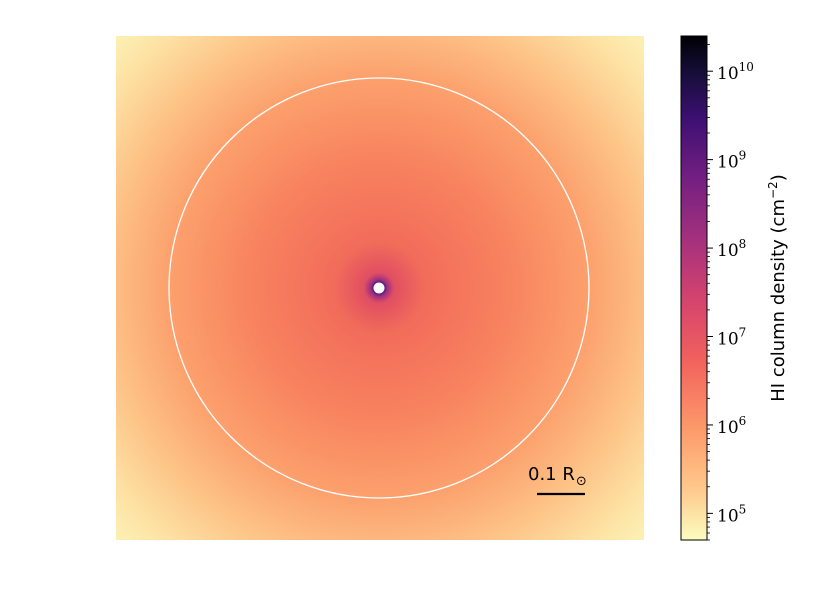 This screenshot has height=600, width=830. I want to click on scale-bar: 0.1 R⊙, so click(557, 480).